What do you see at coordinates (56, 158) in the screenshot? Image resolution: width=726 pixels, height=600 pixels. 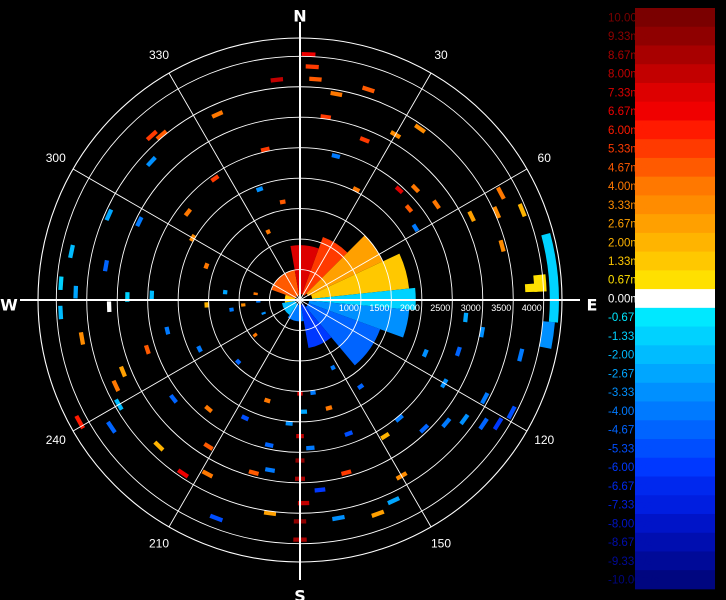 I see `azimuth-label: 300` at bounding box center [56, 158].